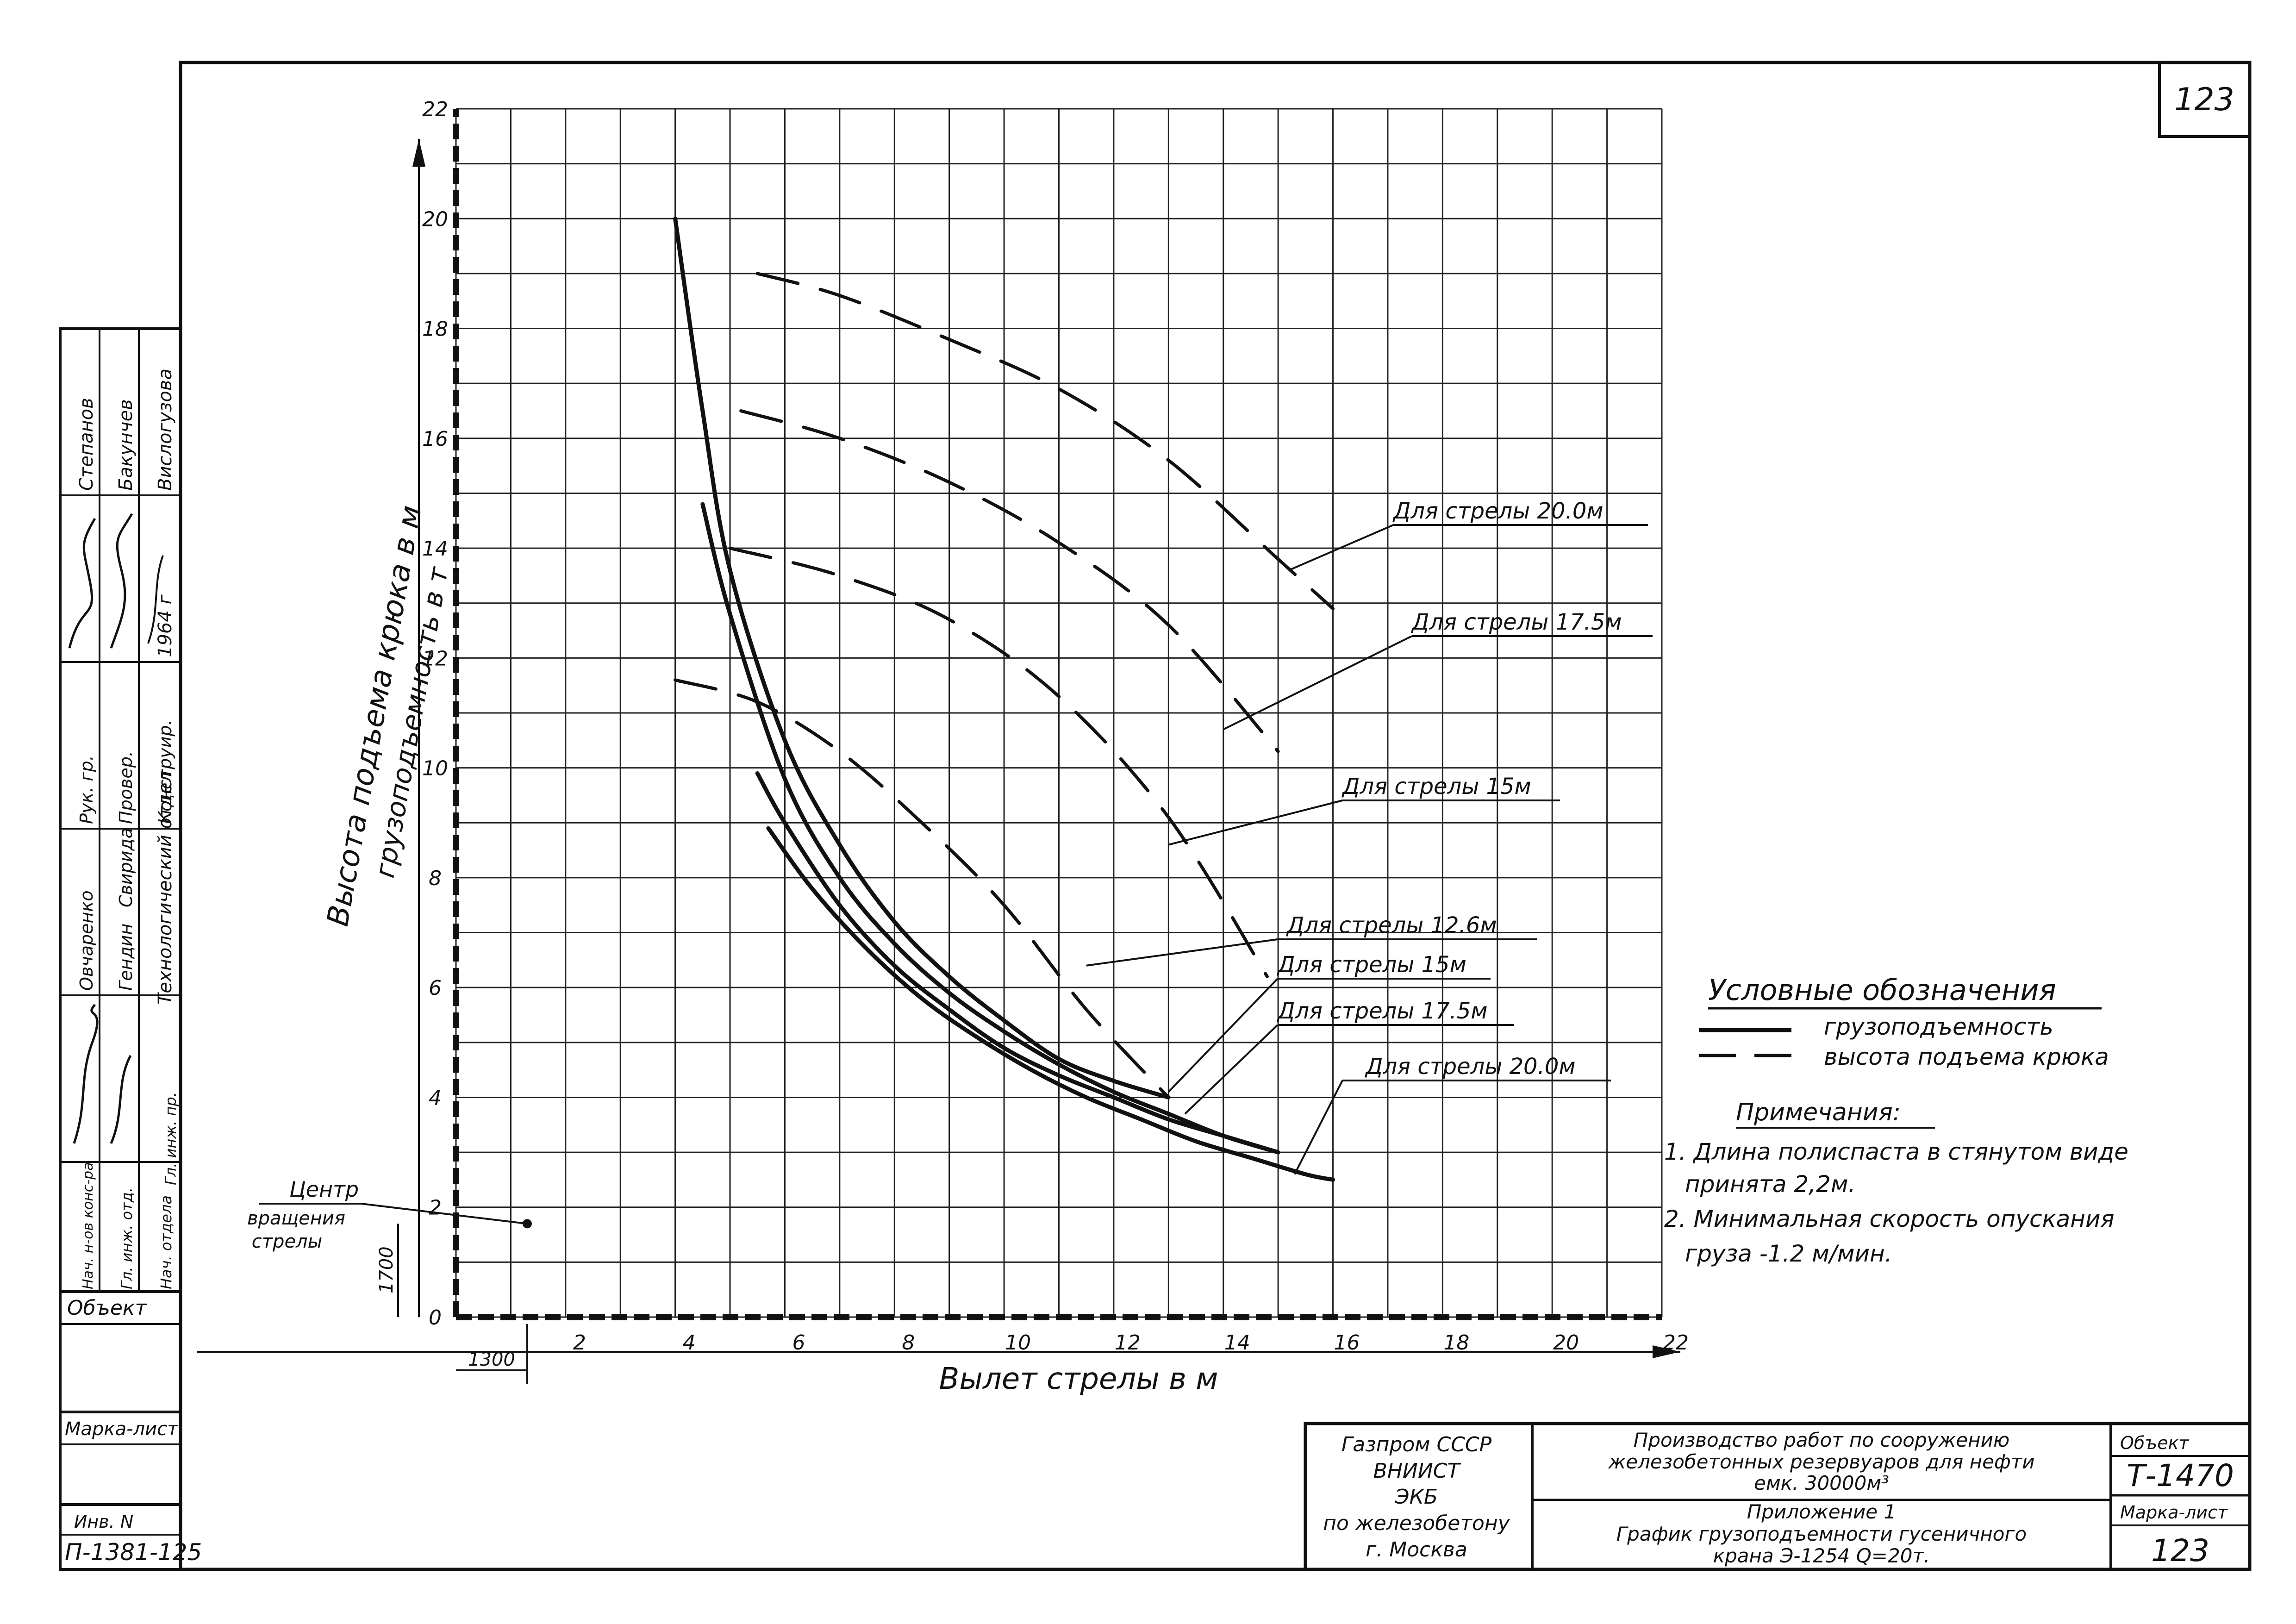 The image size is (2296, 1624). I want to click on project-title-2: железобетонных резервуаров для нефти, so click(1821, 1461).